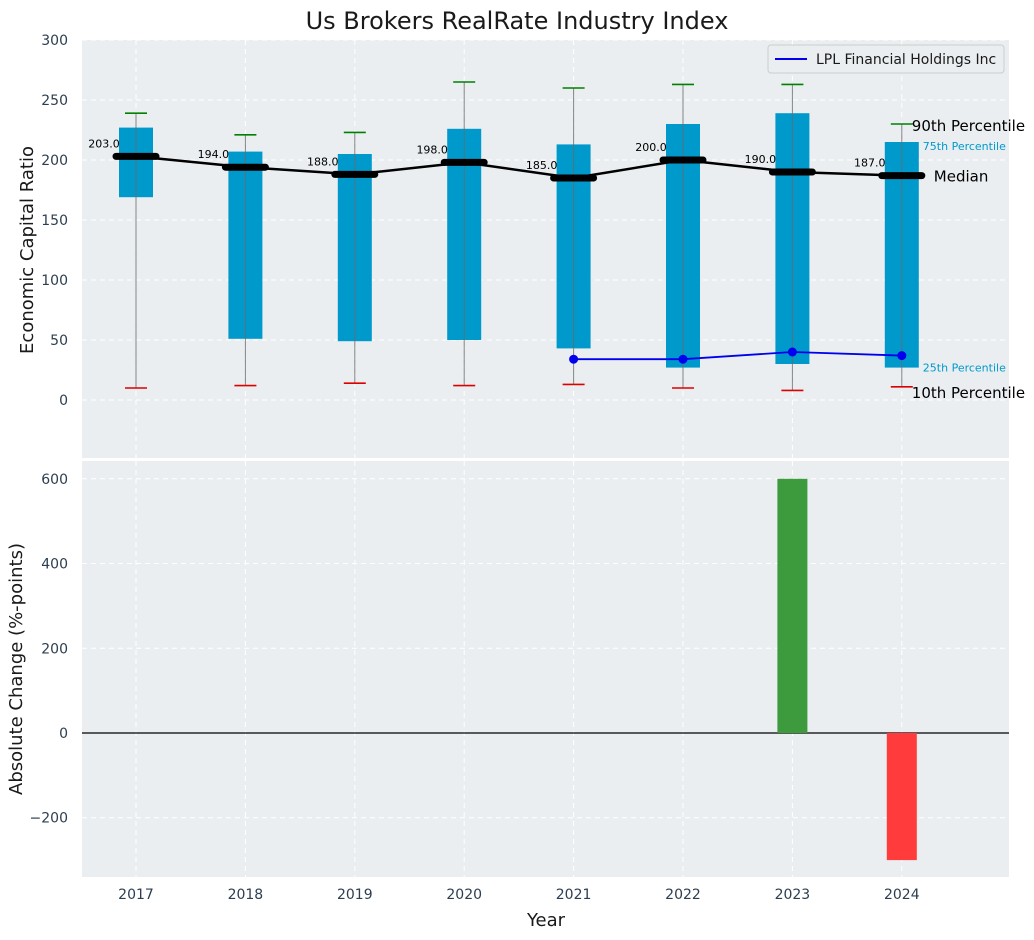  I want to click on median-label-2024: 187.0, so click(870, 163).